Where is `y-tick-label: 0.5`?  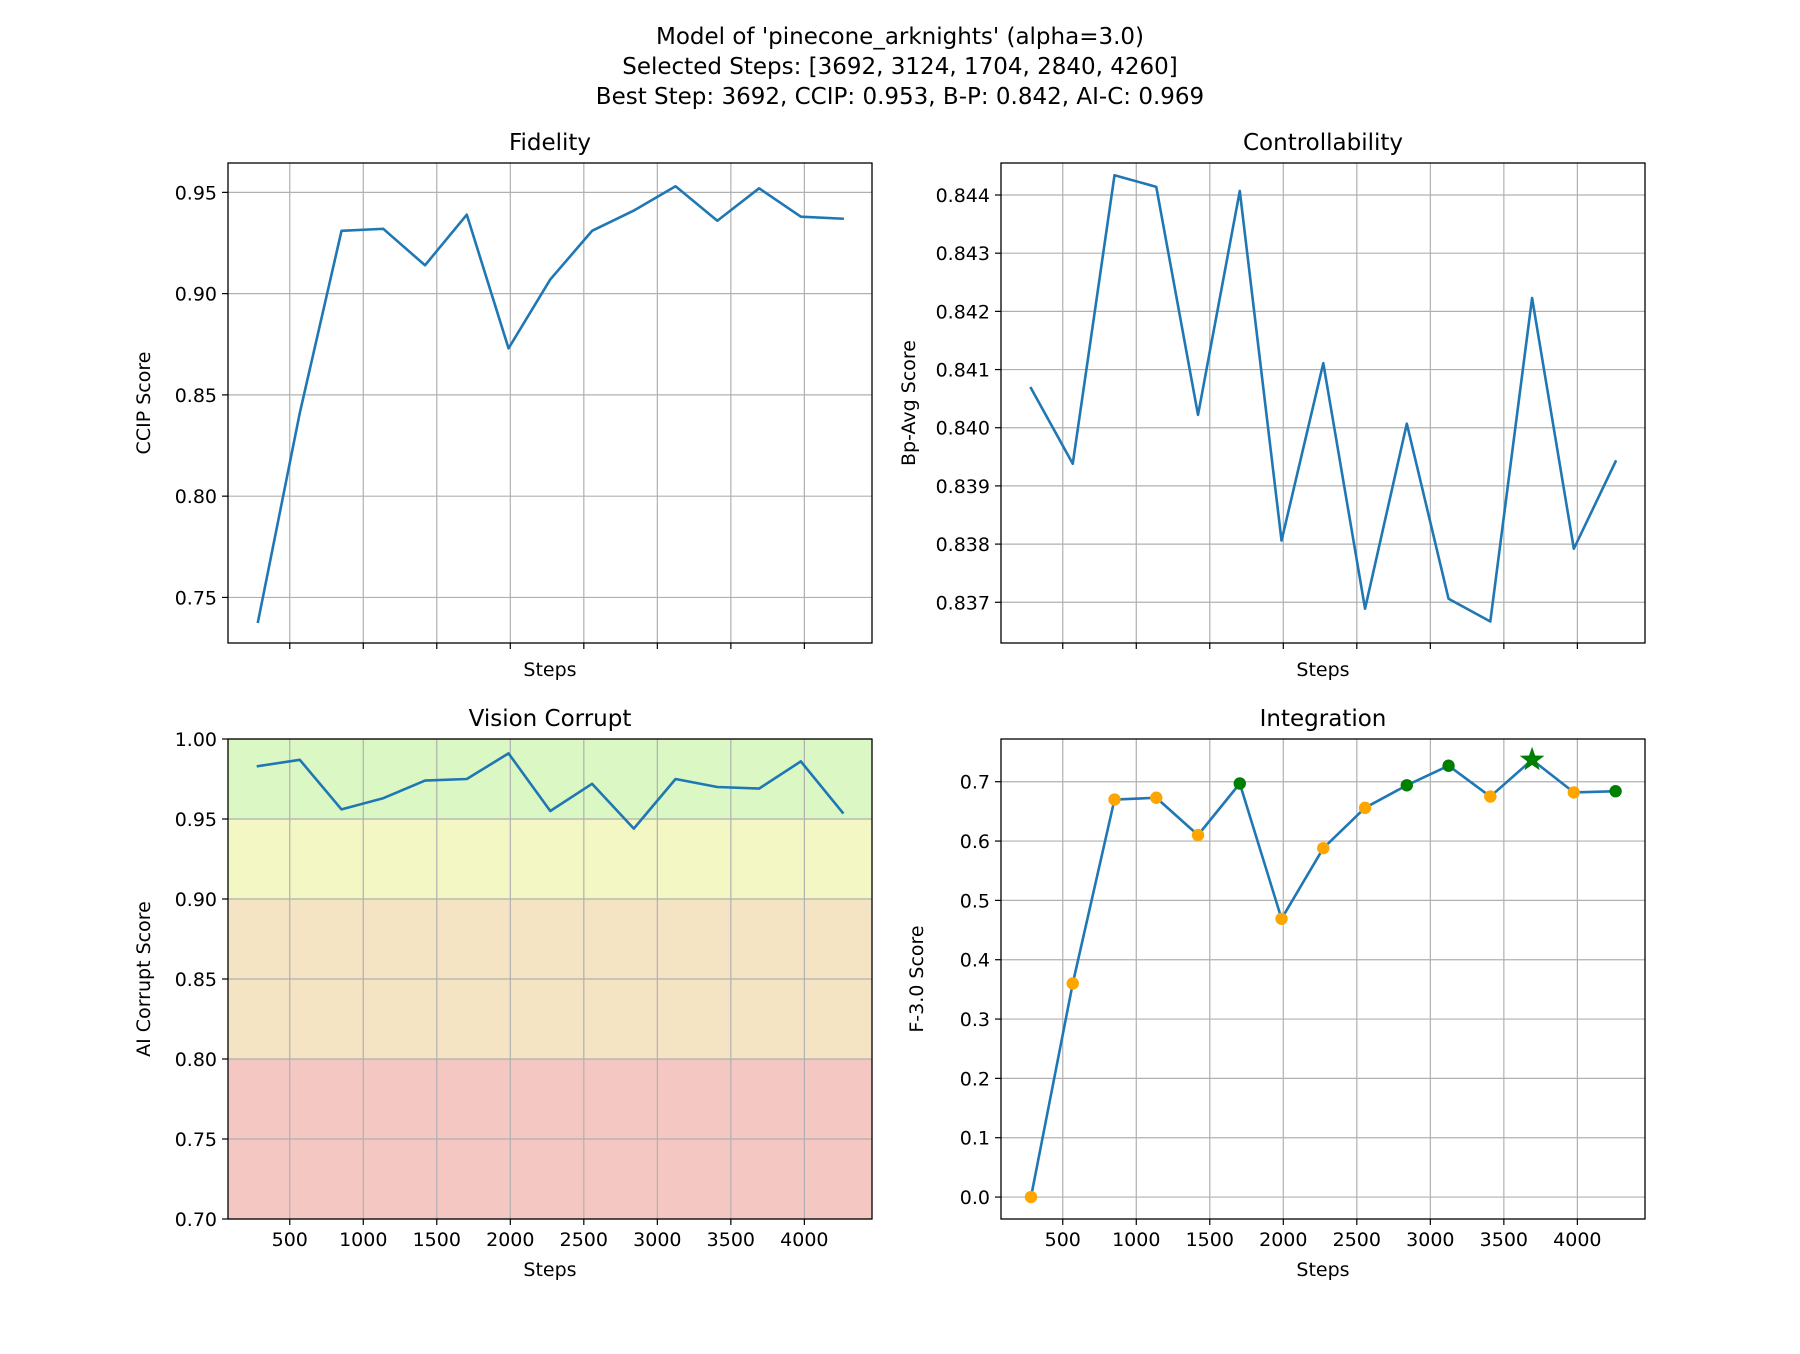 y-tick-label: 0.5 is located at coordinates (975, 901).